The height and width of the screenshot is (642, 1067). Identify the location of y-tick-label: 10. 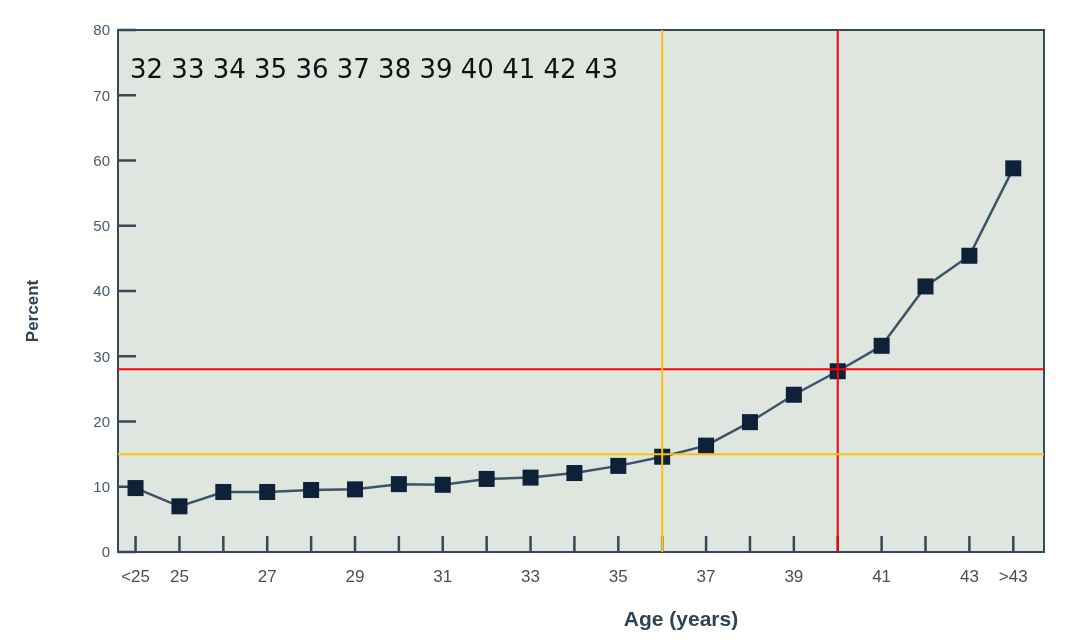
(101, 486).